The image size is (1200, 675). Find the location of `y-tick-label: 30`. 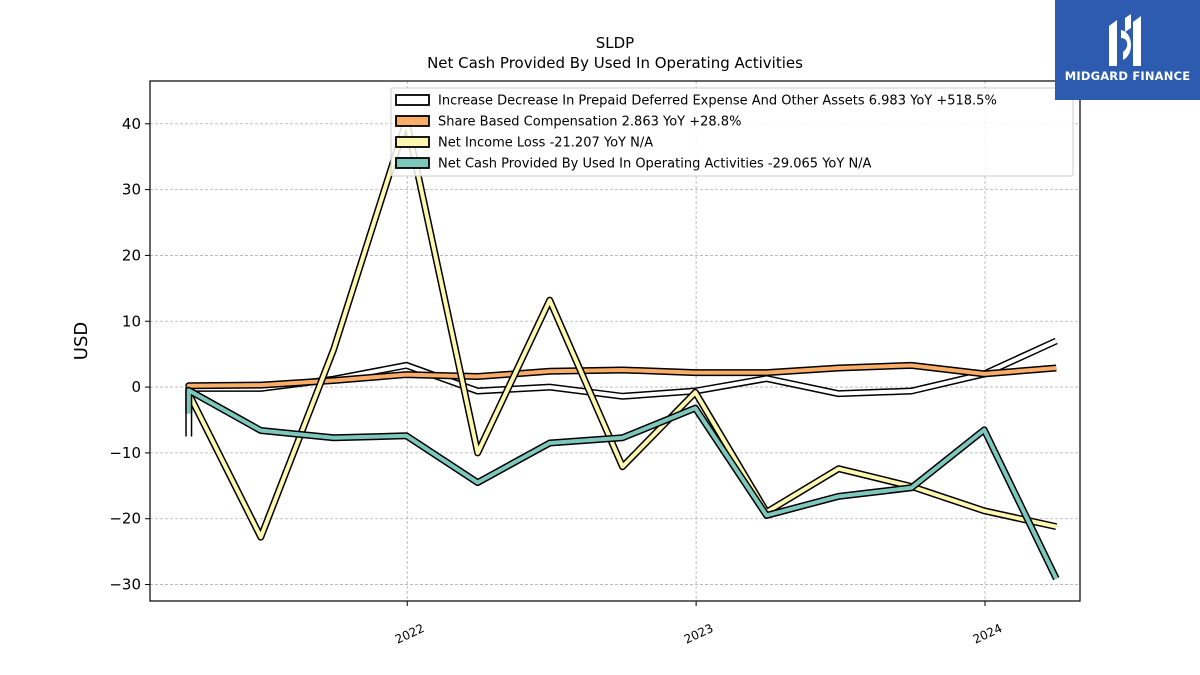

y-tick-label: 30 is located at coordinates (131, 190).